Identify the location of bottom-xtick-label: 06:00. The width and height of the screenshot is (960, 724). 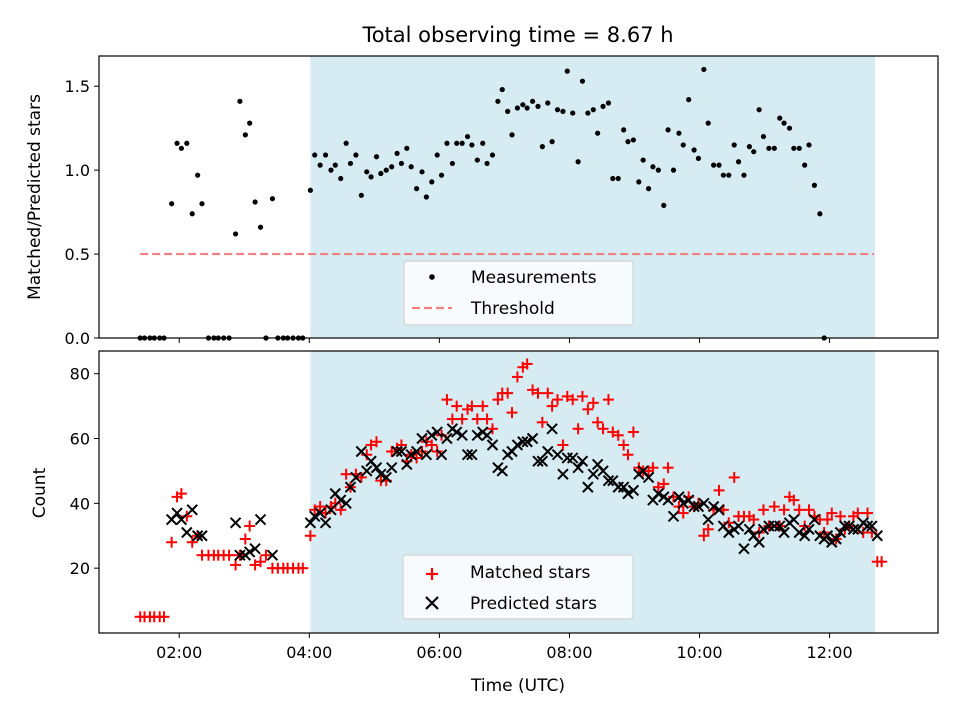
(439, 652).